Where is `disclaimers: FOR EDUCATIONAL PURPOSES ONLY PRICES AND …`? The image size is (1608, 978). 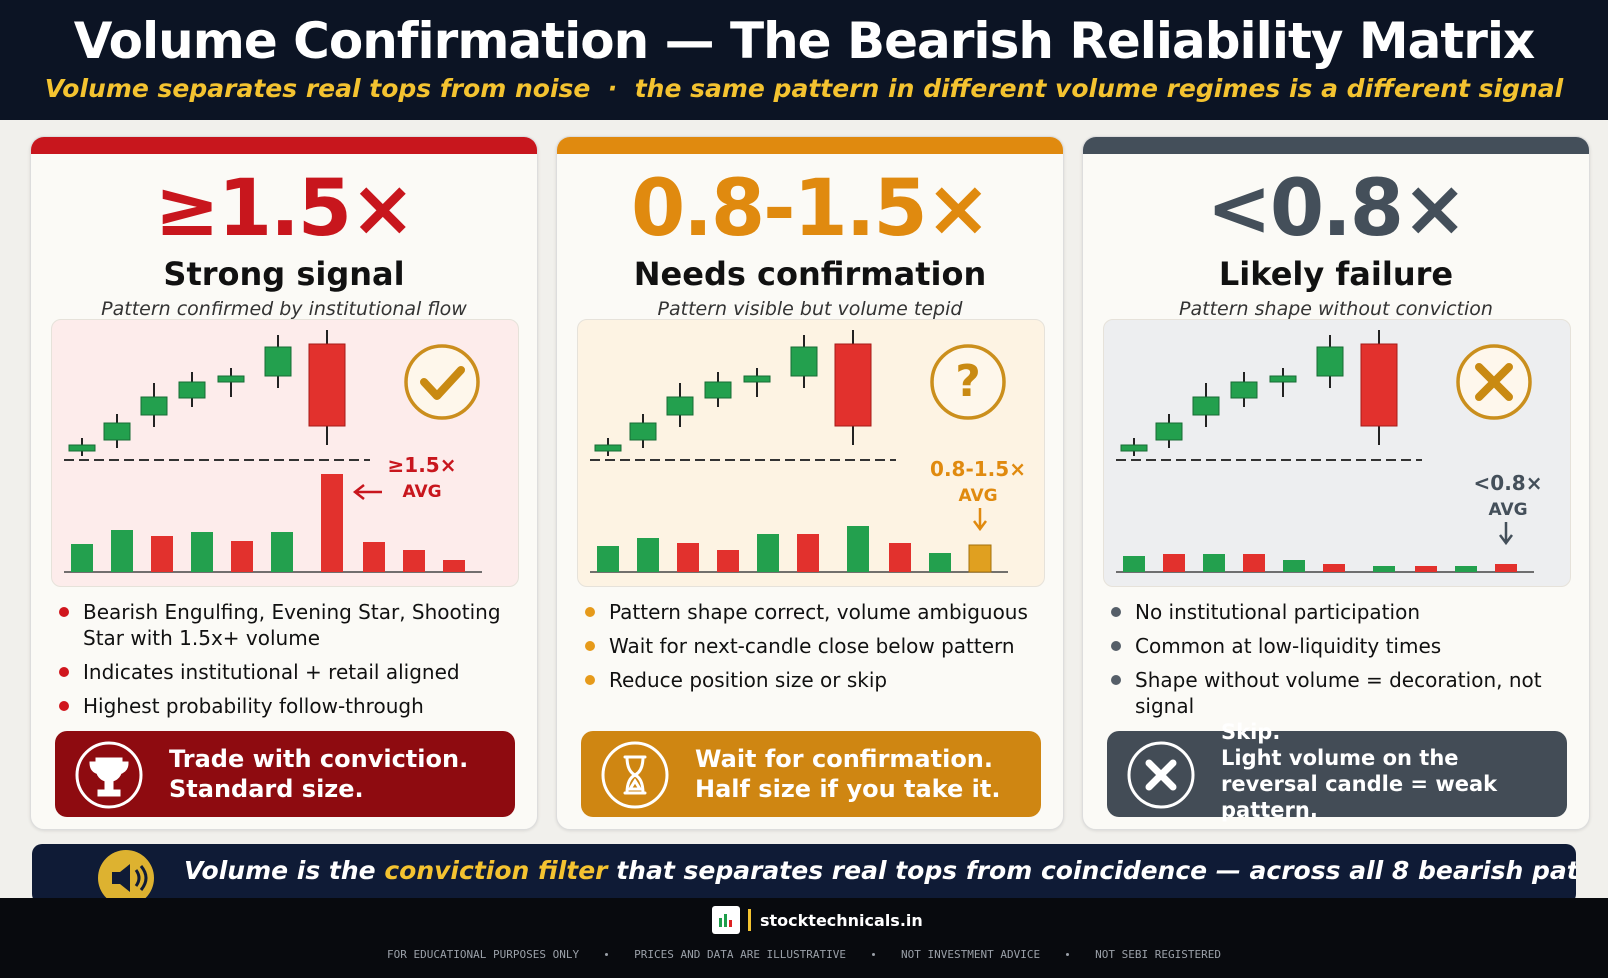 disclaimers: FOR EDUCATIONAL PURPOSES ONLY PRICES AND … is located at coordinates (804, 954).